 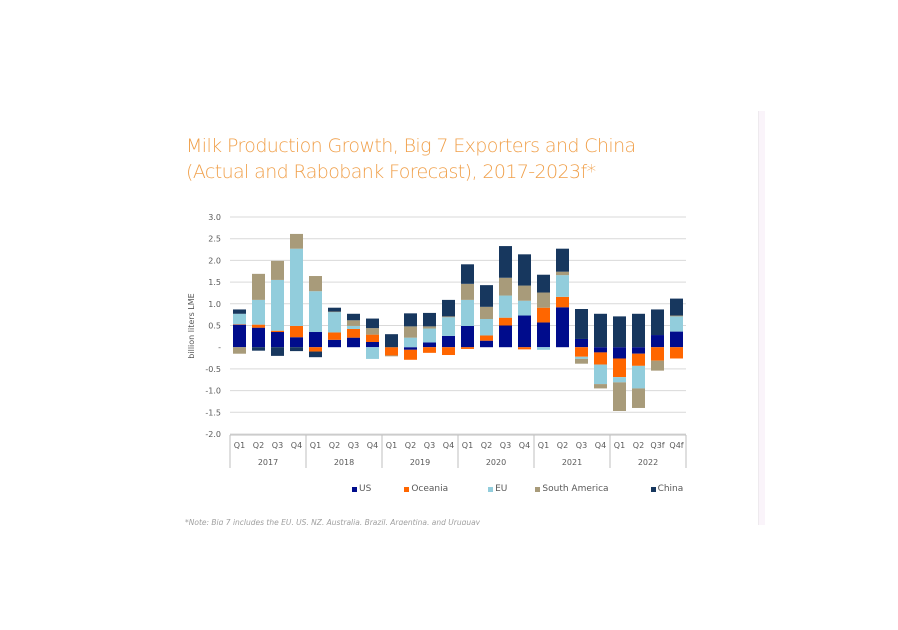 What do you see at coordinates (420, 462) in the screenshot?
I see `x-group-label: 2019` at bounding box center [420, 462].